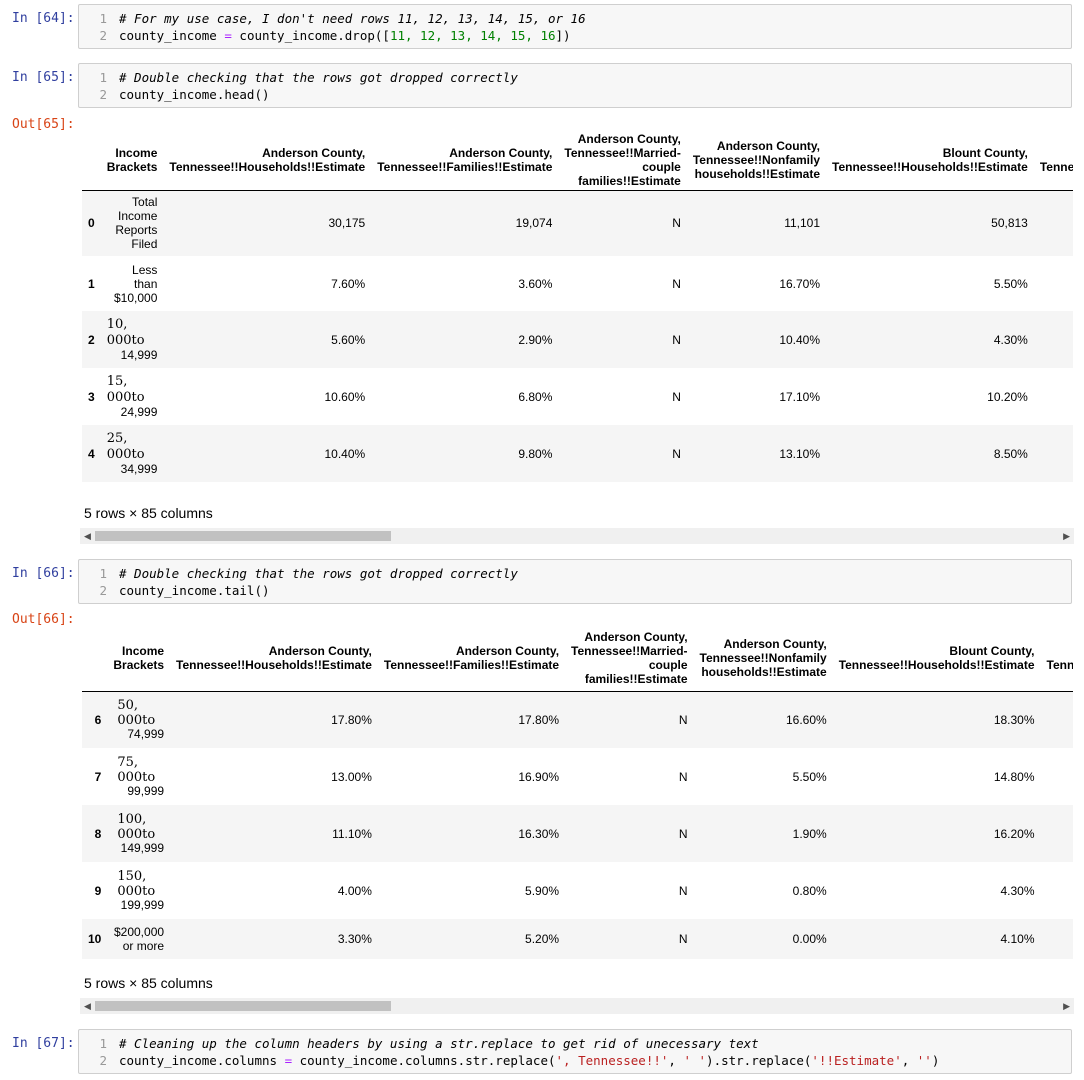 The height and width of the screenshot is (1080, 1084). Describe the element at coordinates (310, 35) in the screenshot. I see `code-text: county_income.drop([` at that location.